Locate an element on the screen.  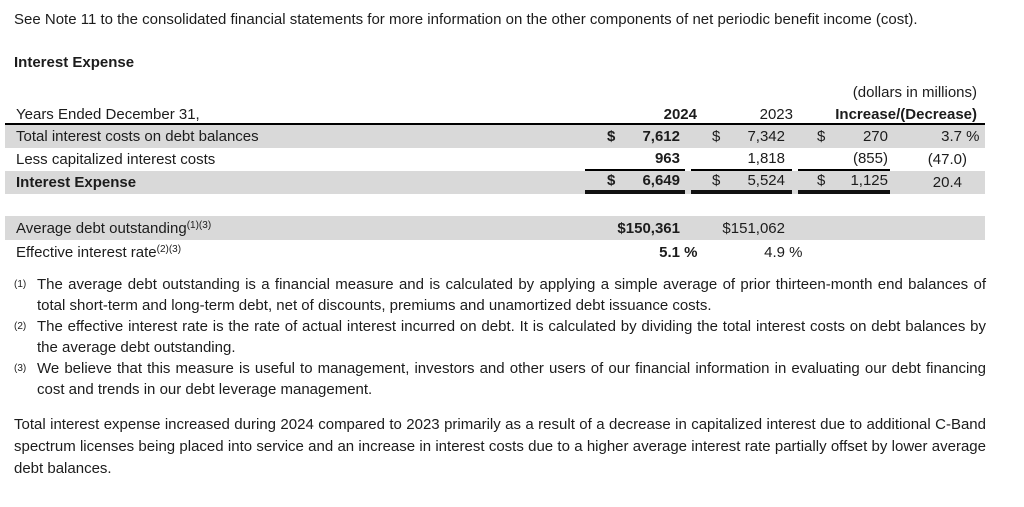
row-label-cell: Effective interest rate(2)(3) is located at coordinates (295, 252).